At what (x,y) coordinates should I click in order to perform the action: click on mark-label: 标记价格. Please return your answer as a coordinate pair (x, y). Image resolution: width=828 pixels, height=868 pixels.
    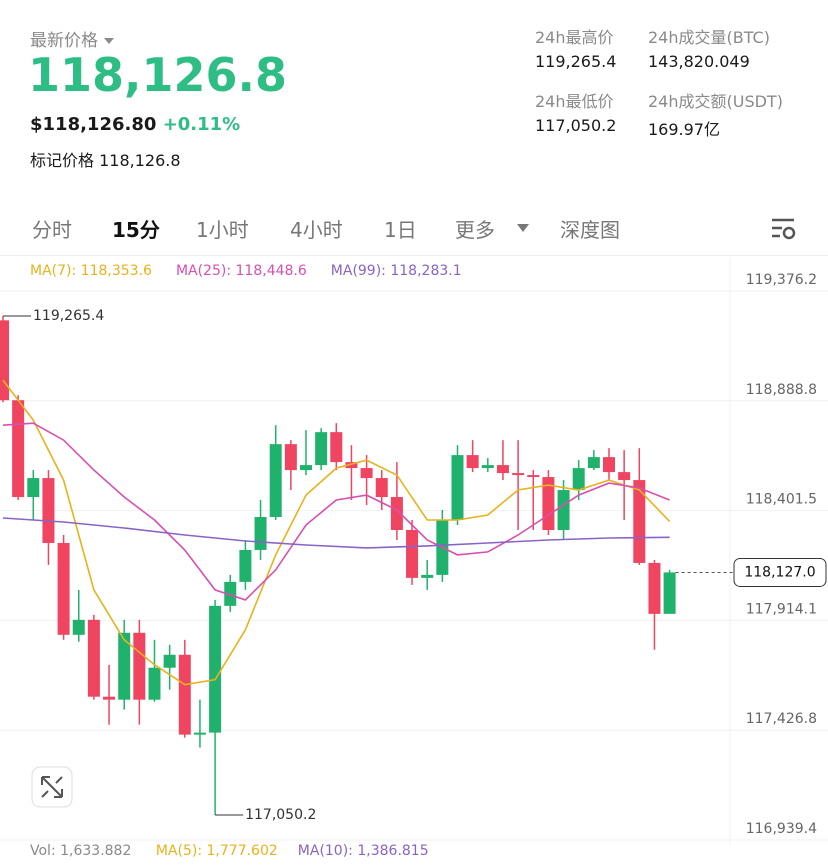
    Looking at the image, I should click on (62, 160).